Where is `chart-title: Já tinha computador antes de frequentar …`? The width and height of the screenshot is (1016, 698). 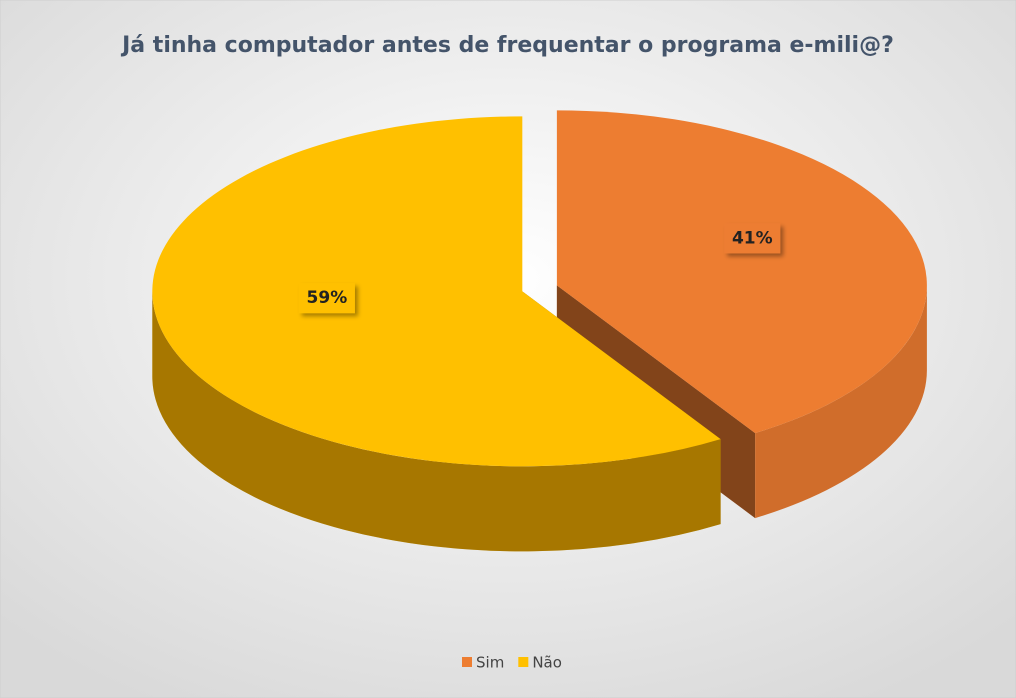
chart-title: Já tinha computador antes de frequentar … is located at coordinates (507, 45).